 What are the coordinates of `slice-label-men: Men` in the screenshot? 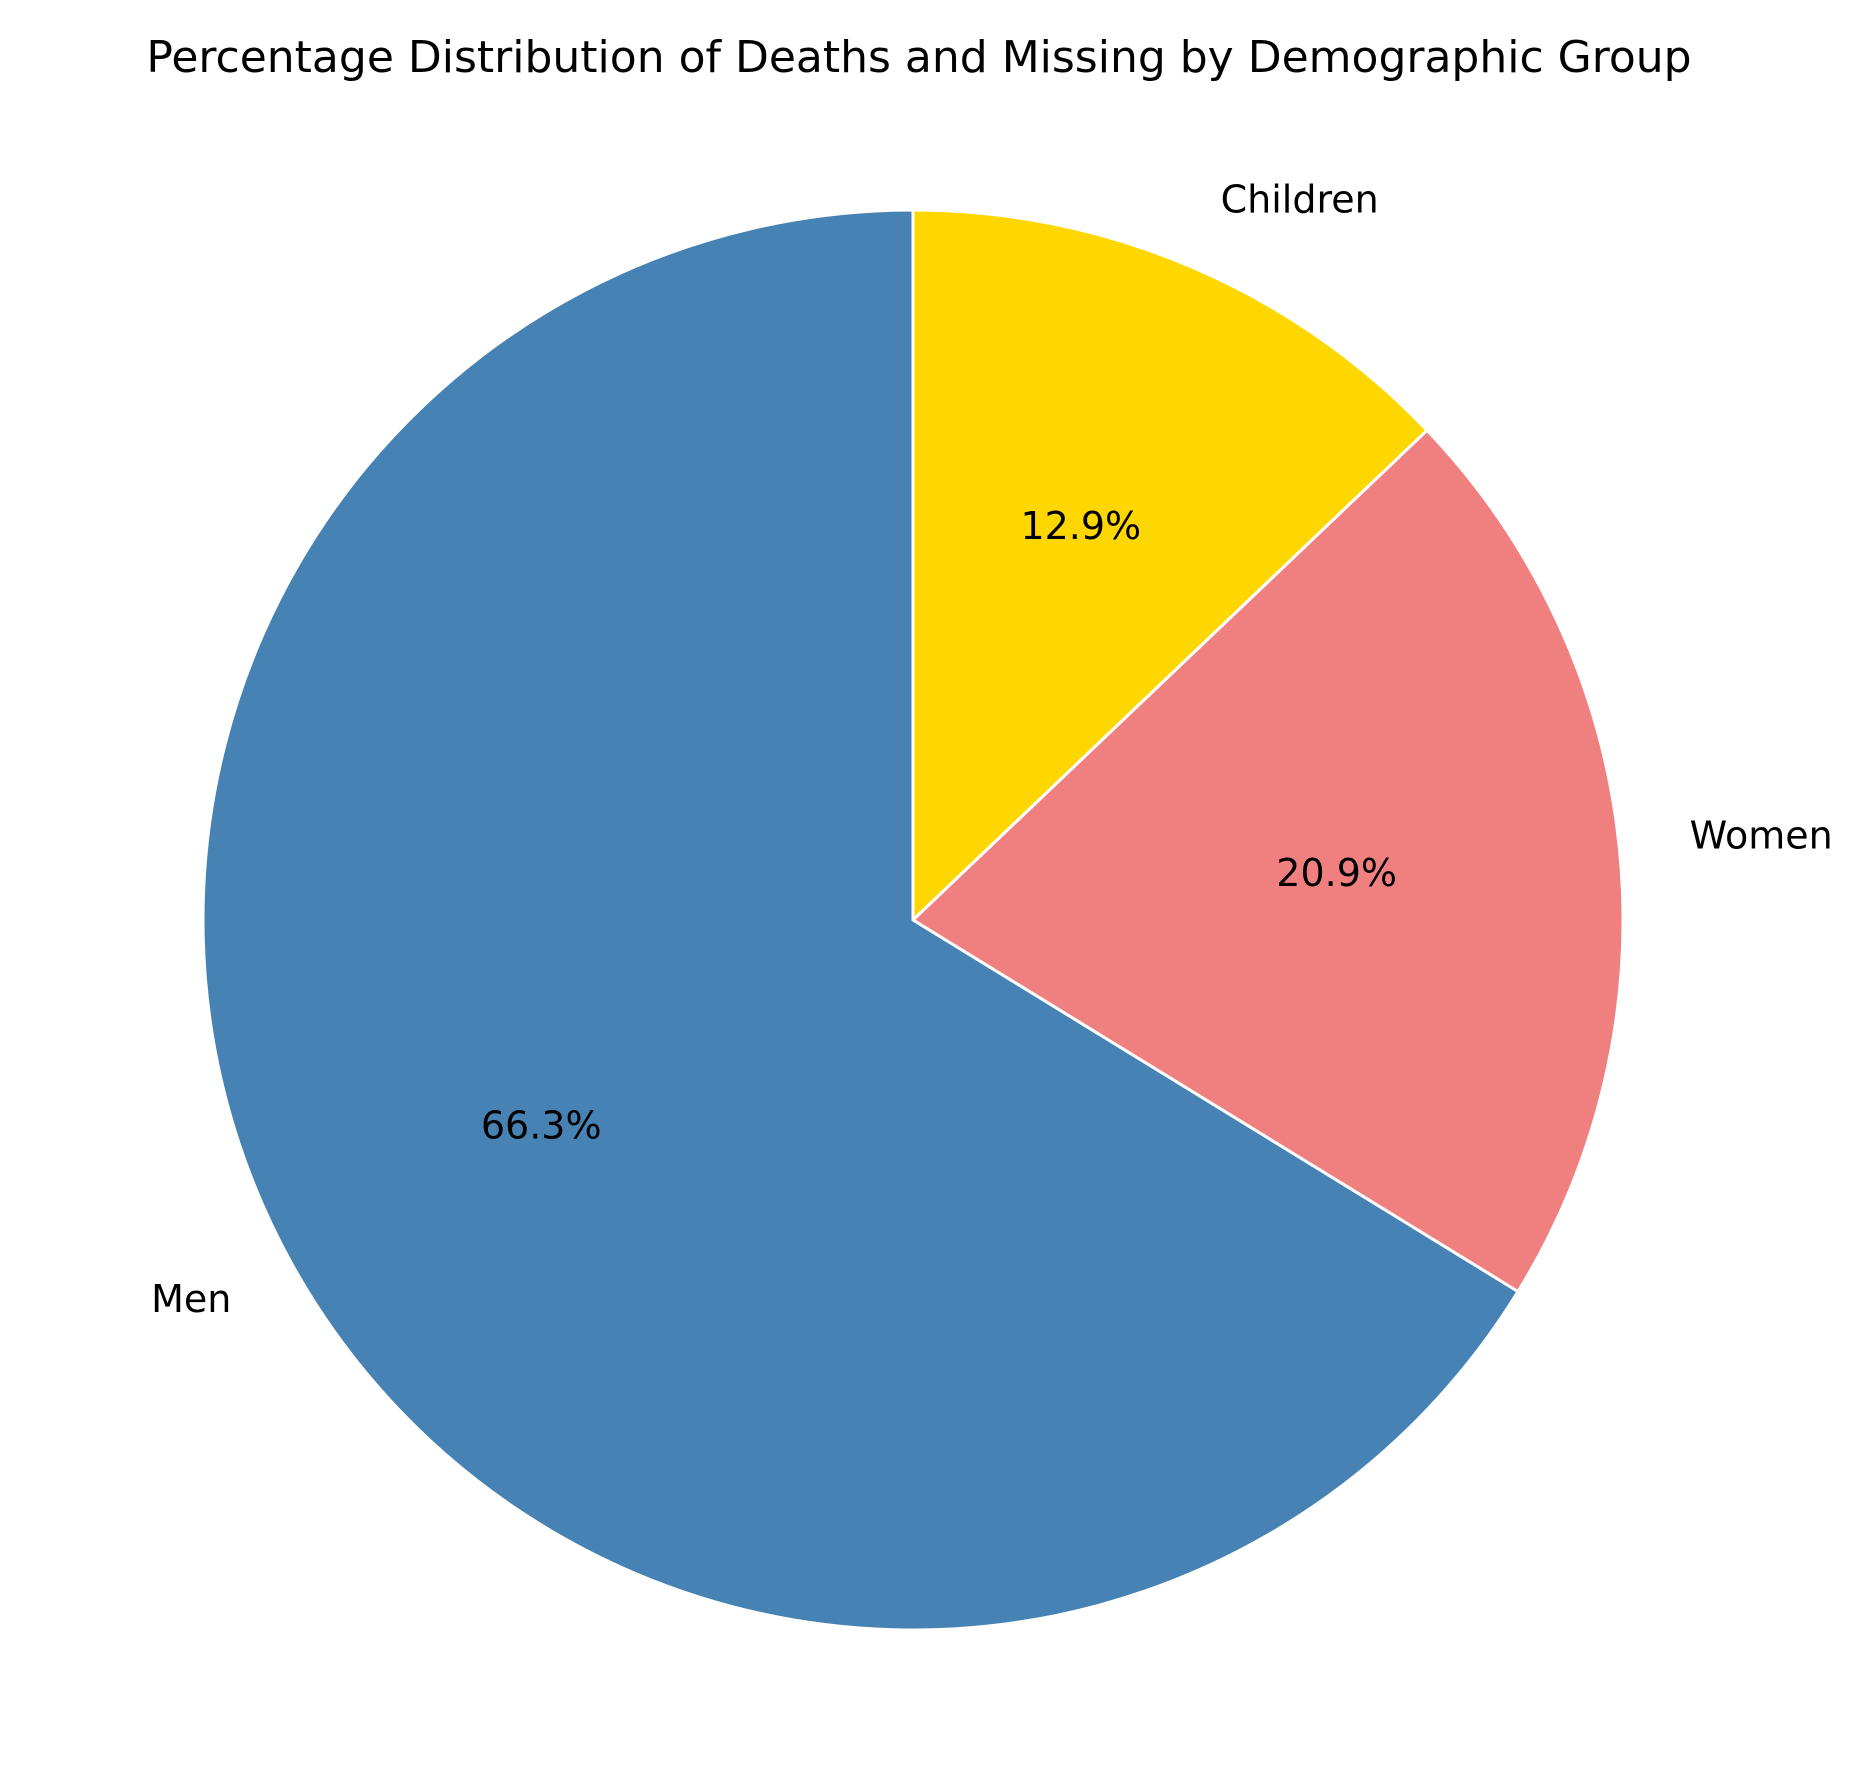 It's located at (191, 1299).